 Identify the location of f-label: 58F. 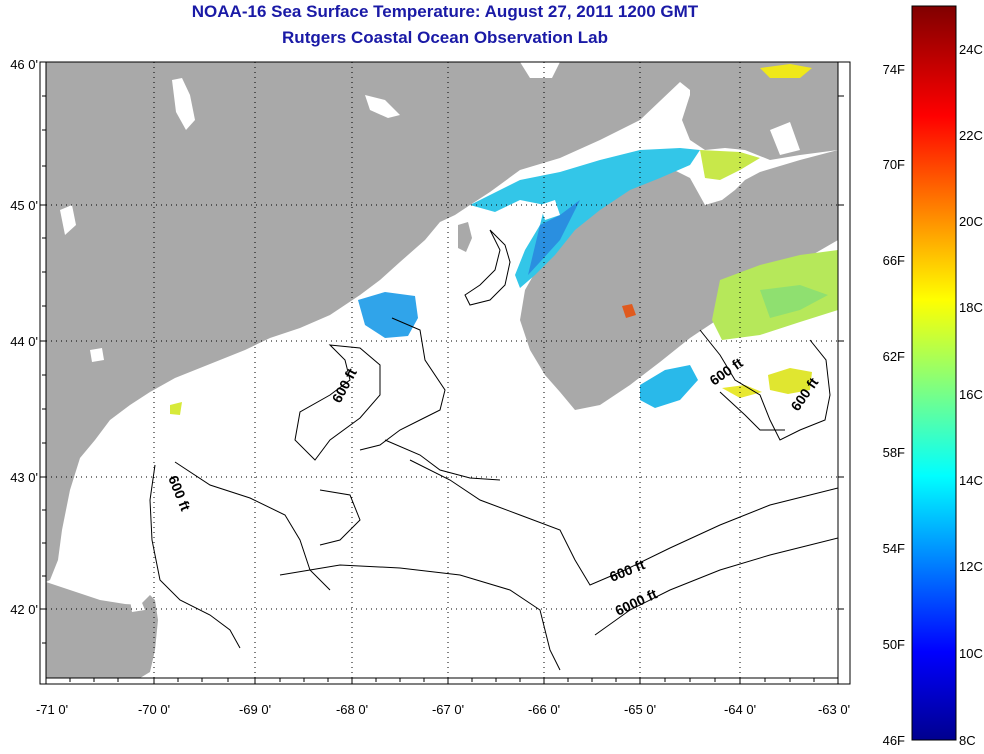
(894, 452).